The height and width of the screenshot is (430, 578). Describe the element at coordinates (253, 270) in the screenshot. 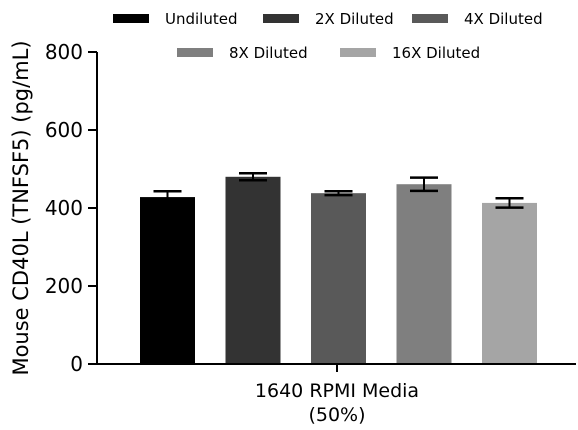

I see `bar-2x-diluted` at that location.